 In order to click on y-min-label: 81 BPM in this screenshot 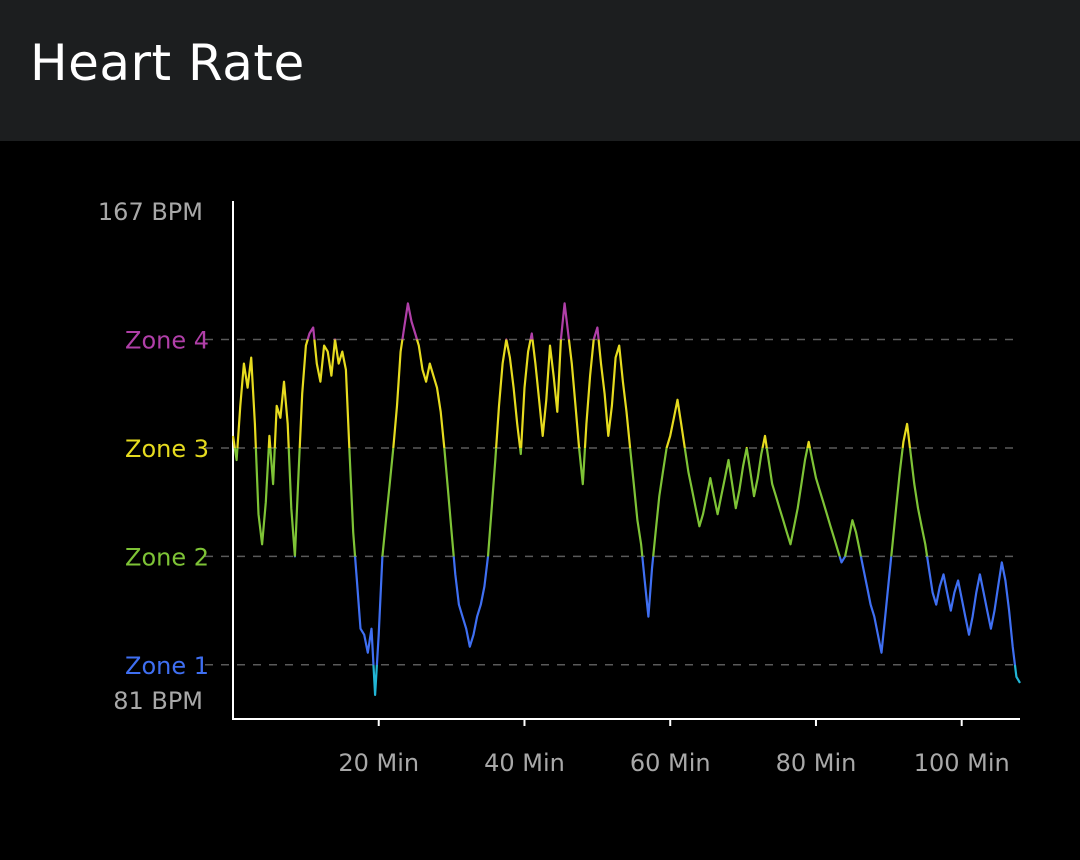, I will do `click(158, 701)`.